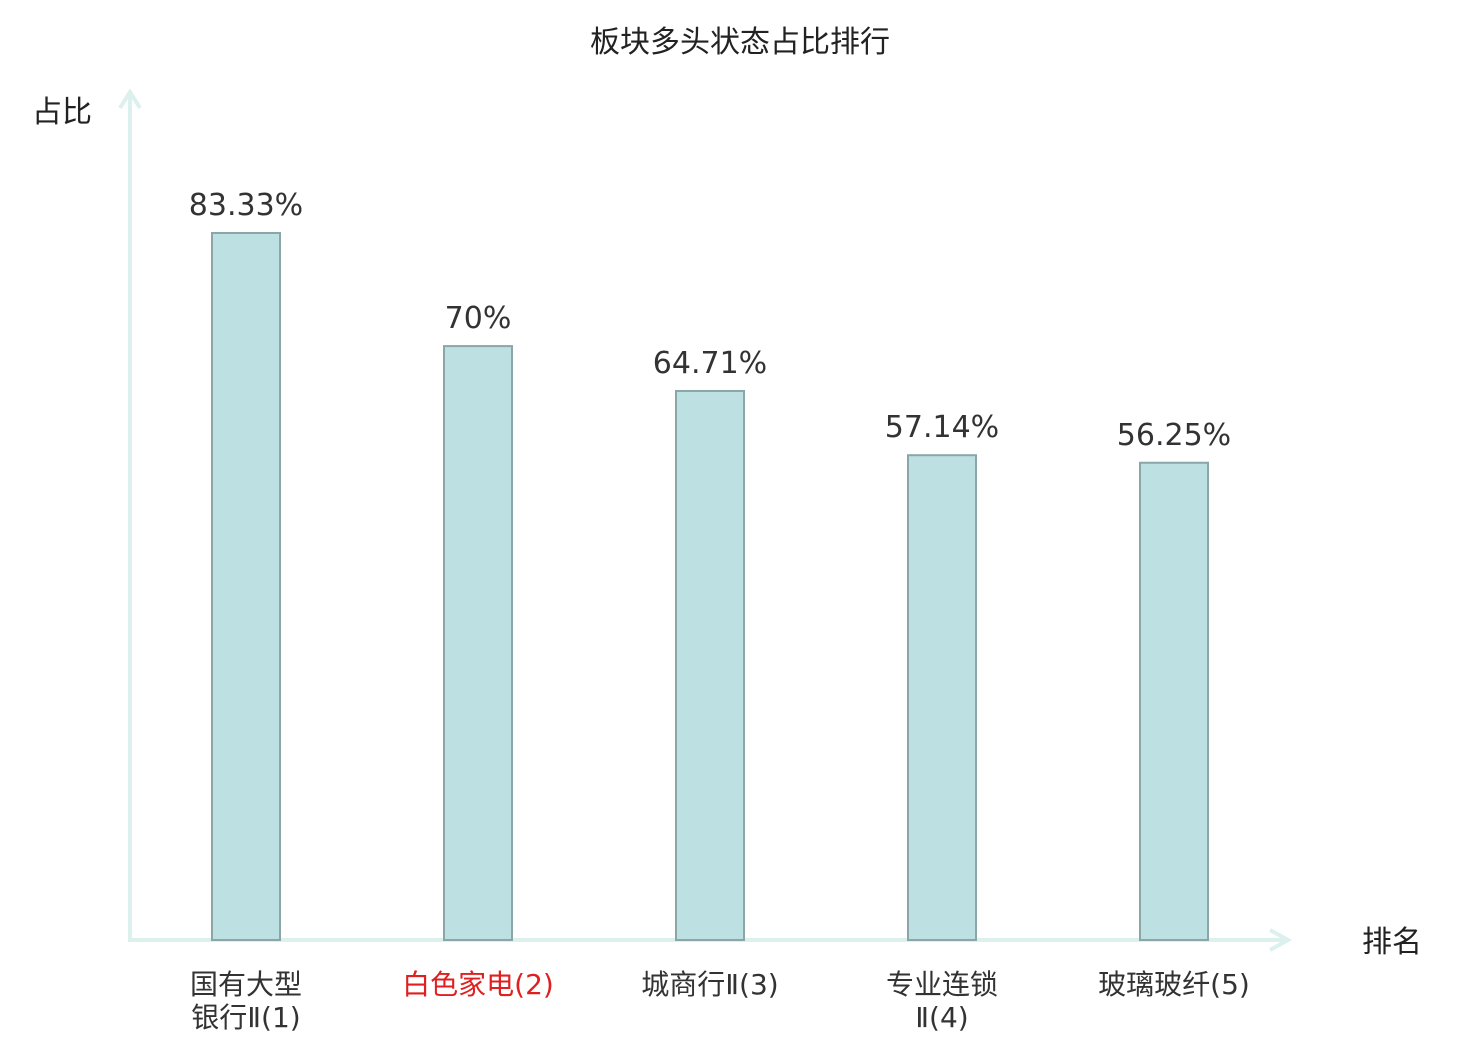 The image size is (1480, 1040). Describe the element at coordinates (246, 205) in the screenshot. I see `value-label-1: 83.33%` at that location.